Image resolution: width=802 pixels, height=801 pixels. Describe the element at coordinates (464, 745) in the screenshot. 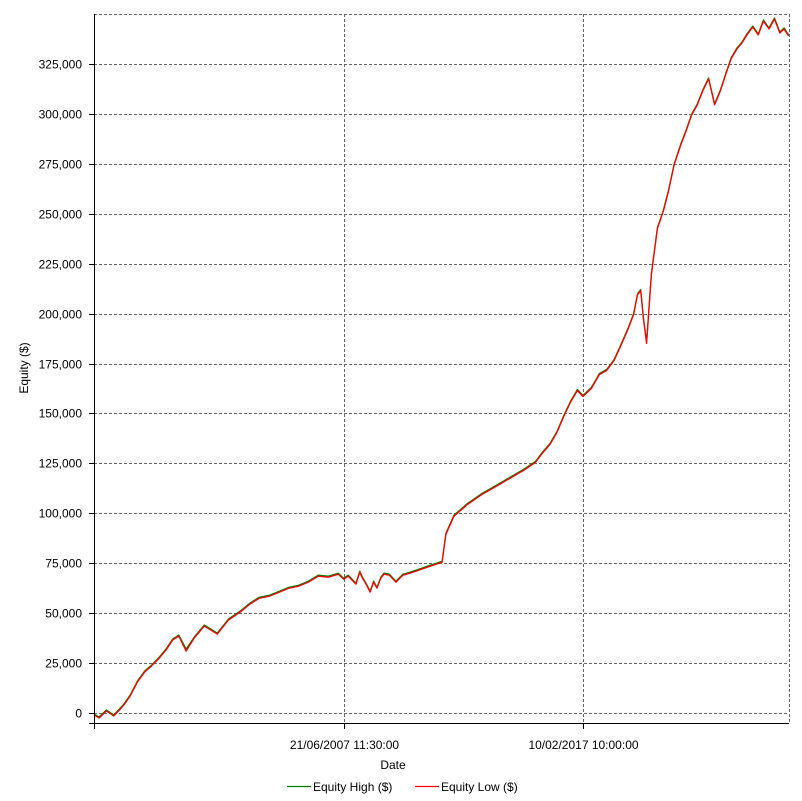

I see `x-tick-labels: 21/06/2007 11:30:00 10/02/2017 10:00:00` at that location.